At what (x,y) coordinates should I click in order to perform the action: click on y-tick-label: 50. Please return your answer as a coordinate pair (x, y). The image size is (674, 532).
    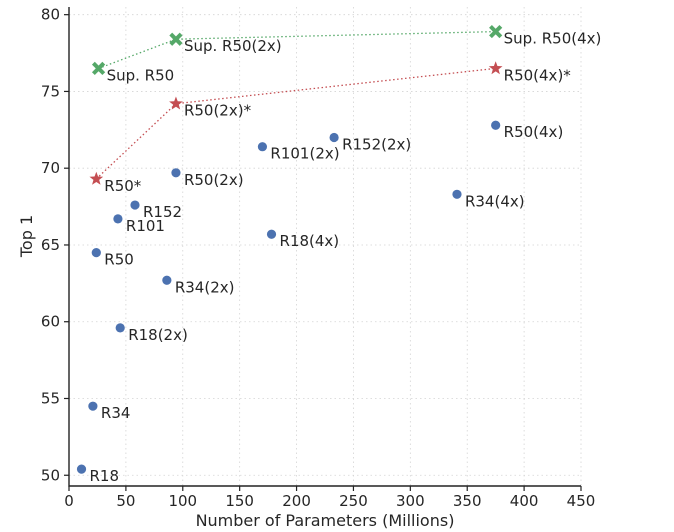
    Looking at the image, I should click on (50, 475).